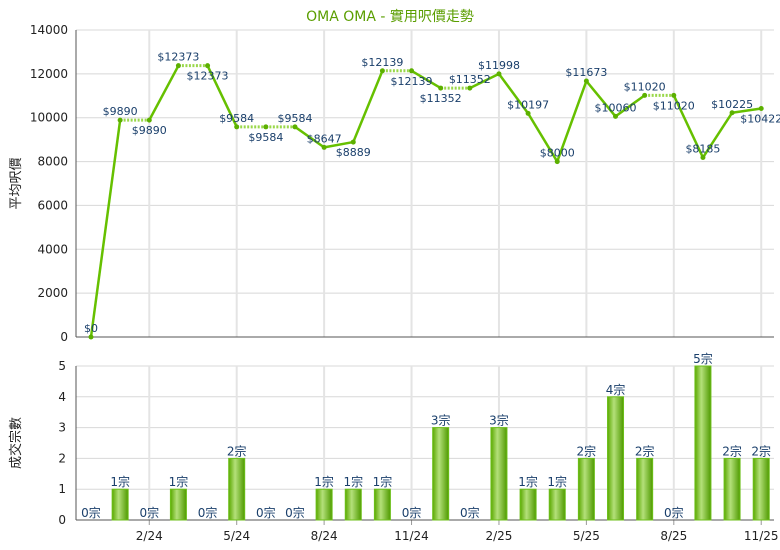 Image resolution: width=780 pixels, height=550 pixels. What do you see at coordinates (49, 118) in the screenshot?
I see `y-tick-label: 10000` at bounding box center [49, 118].